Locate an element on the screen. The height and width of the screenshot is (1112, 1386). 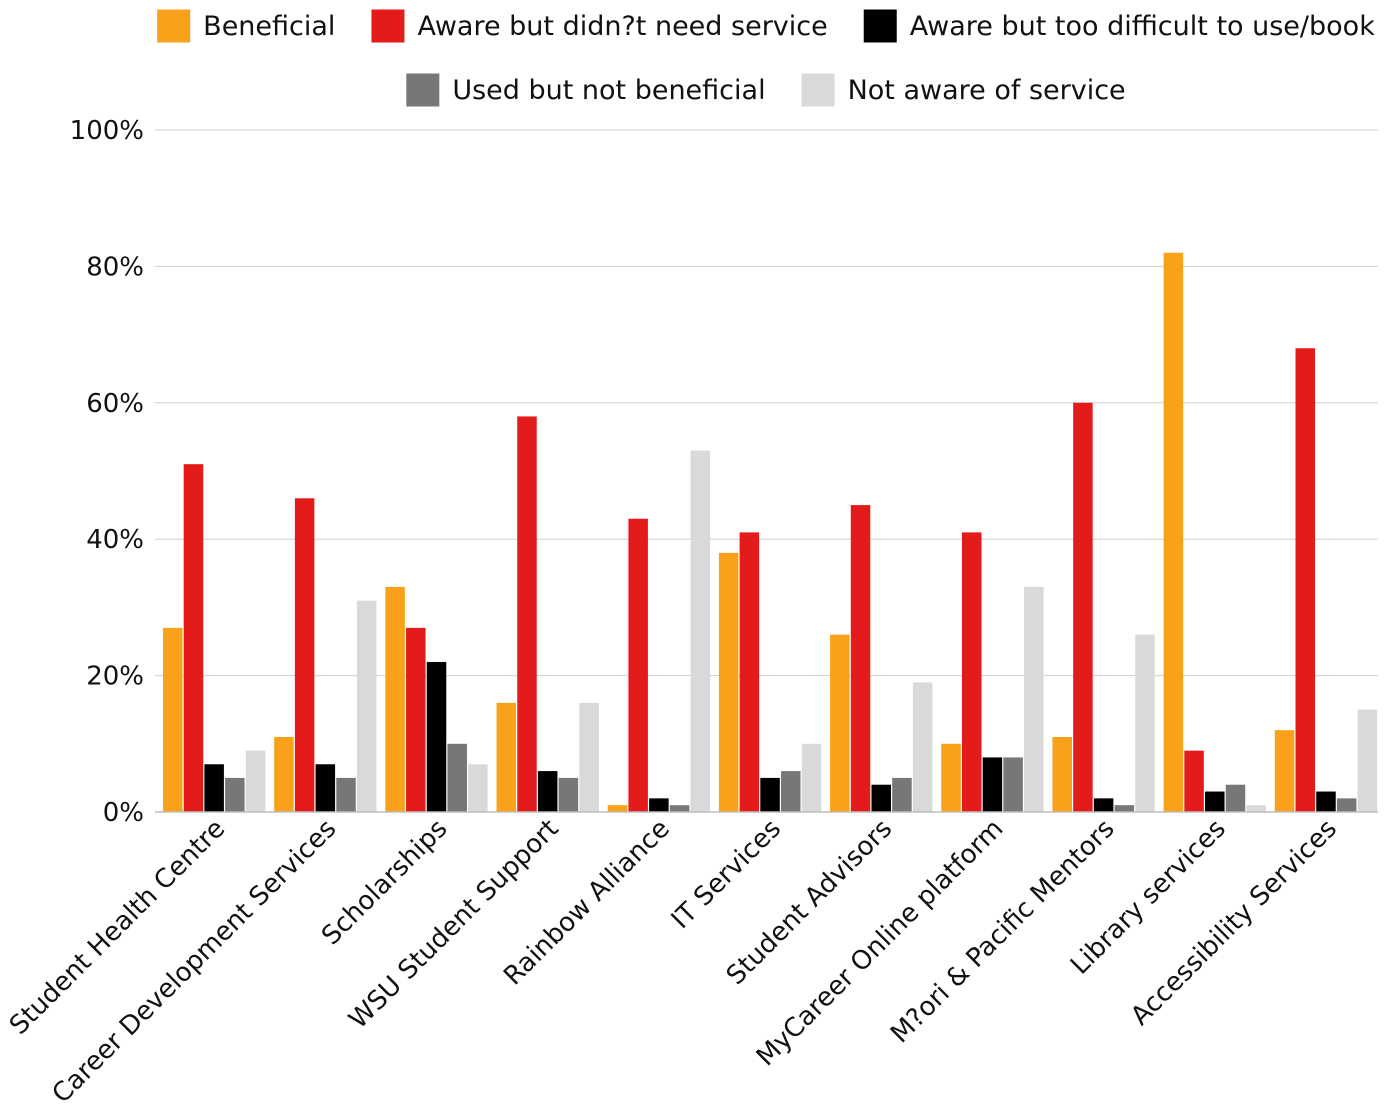
y-tick-label: 40% is located at coordinates (115, 540).